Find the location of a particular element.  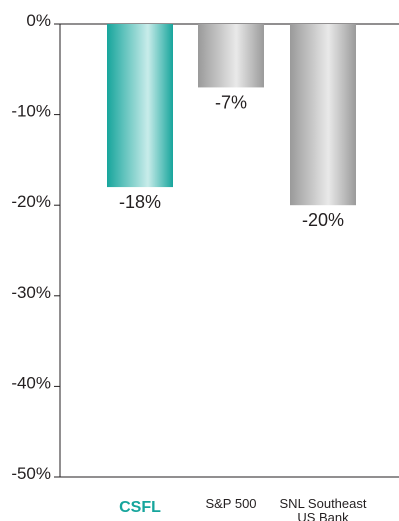

data-label: -20% is located at coordinates (323, 220).